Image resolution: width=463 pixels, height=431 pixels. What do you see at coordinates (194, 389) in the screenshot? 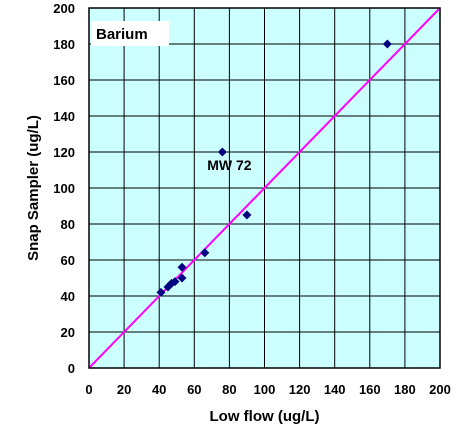
I see `x-tick-label-3: 60` at bounding box center [194, 389].